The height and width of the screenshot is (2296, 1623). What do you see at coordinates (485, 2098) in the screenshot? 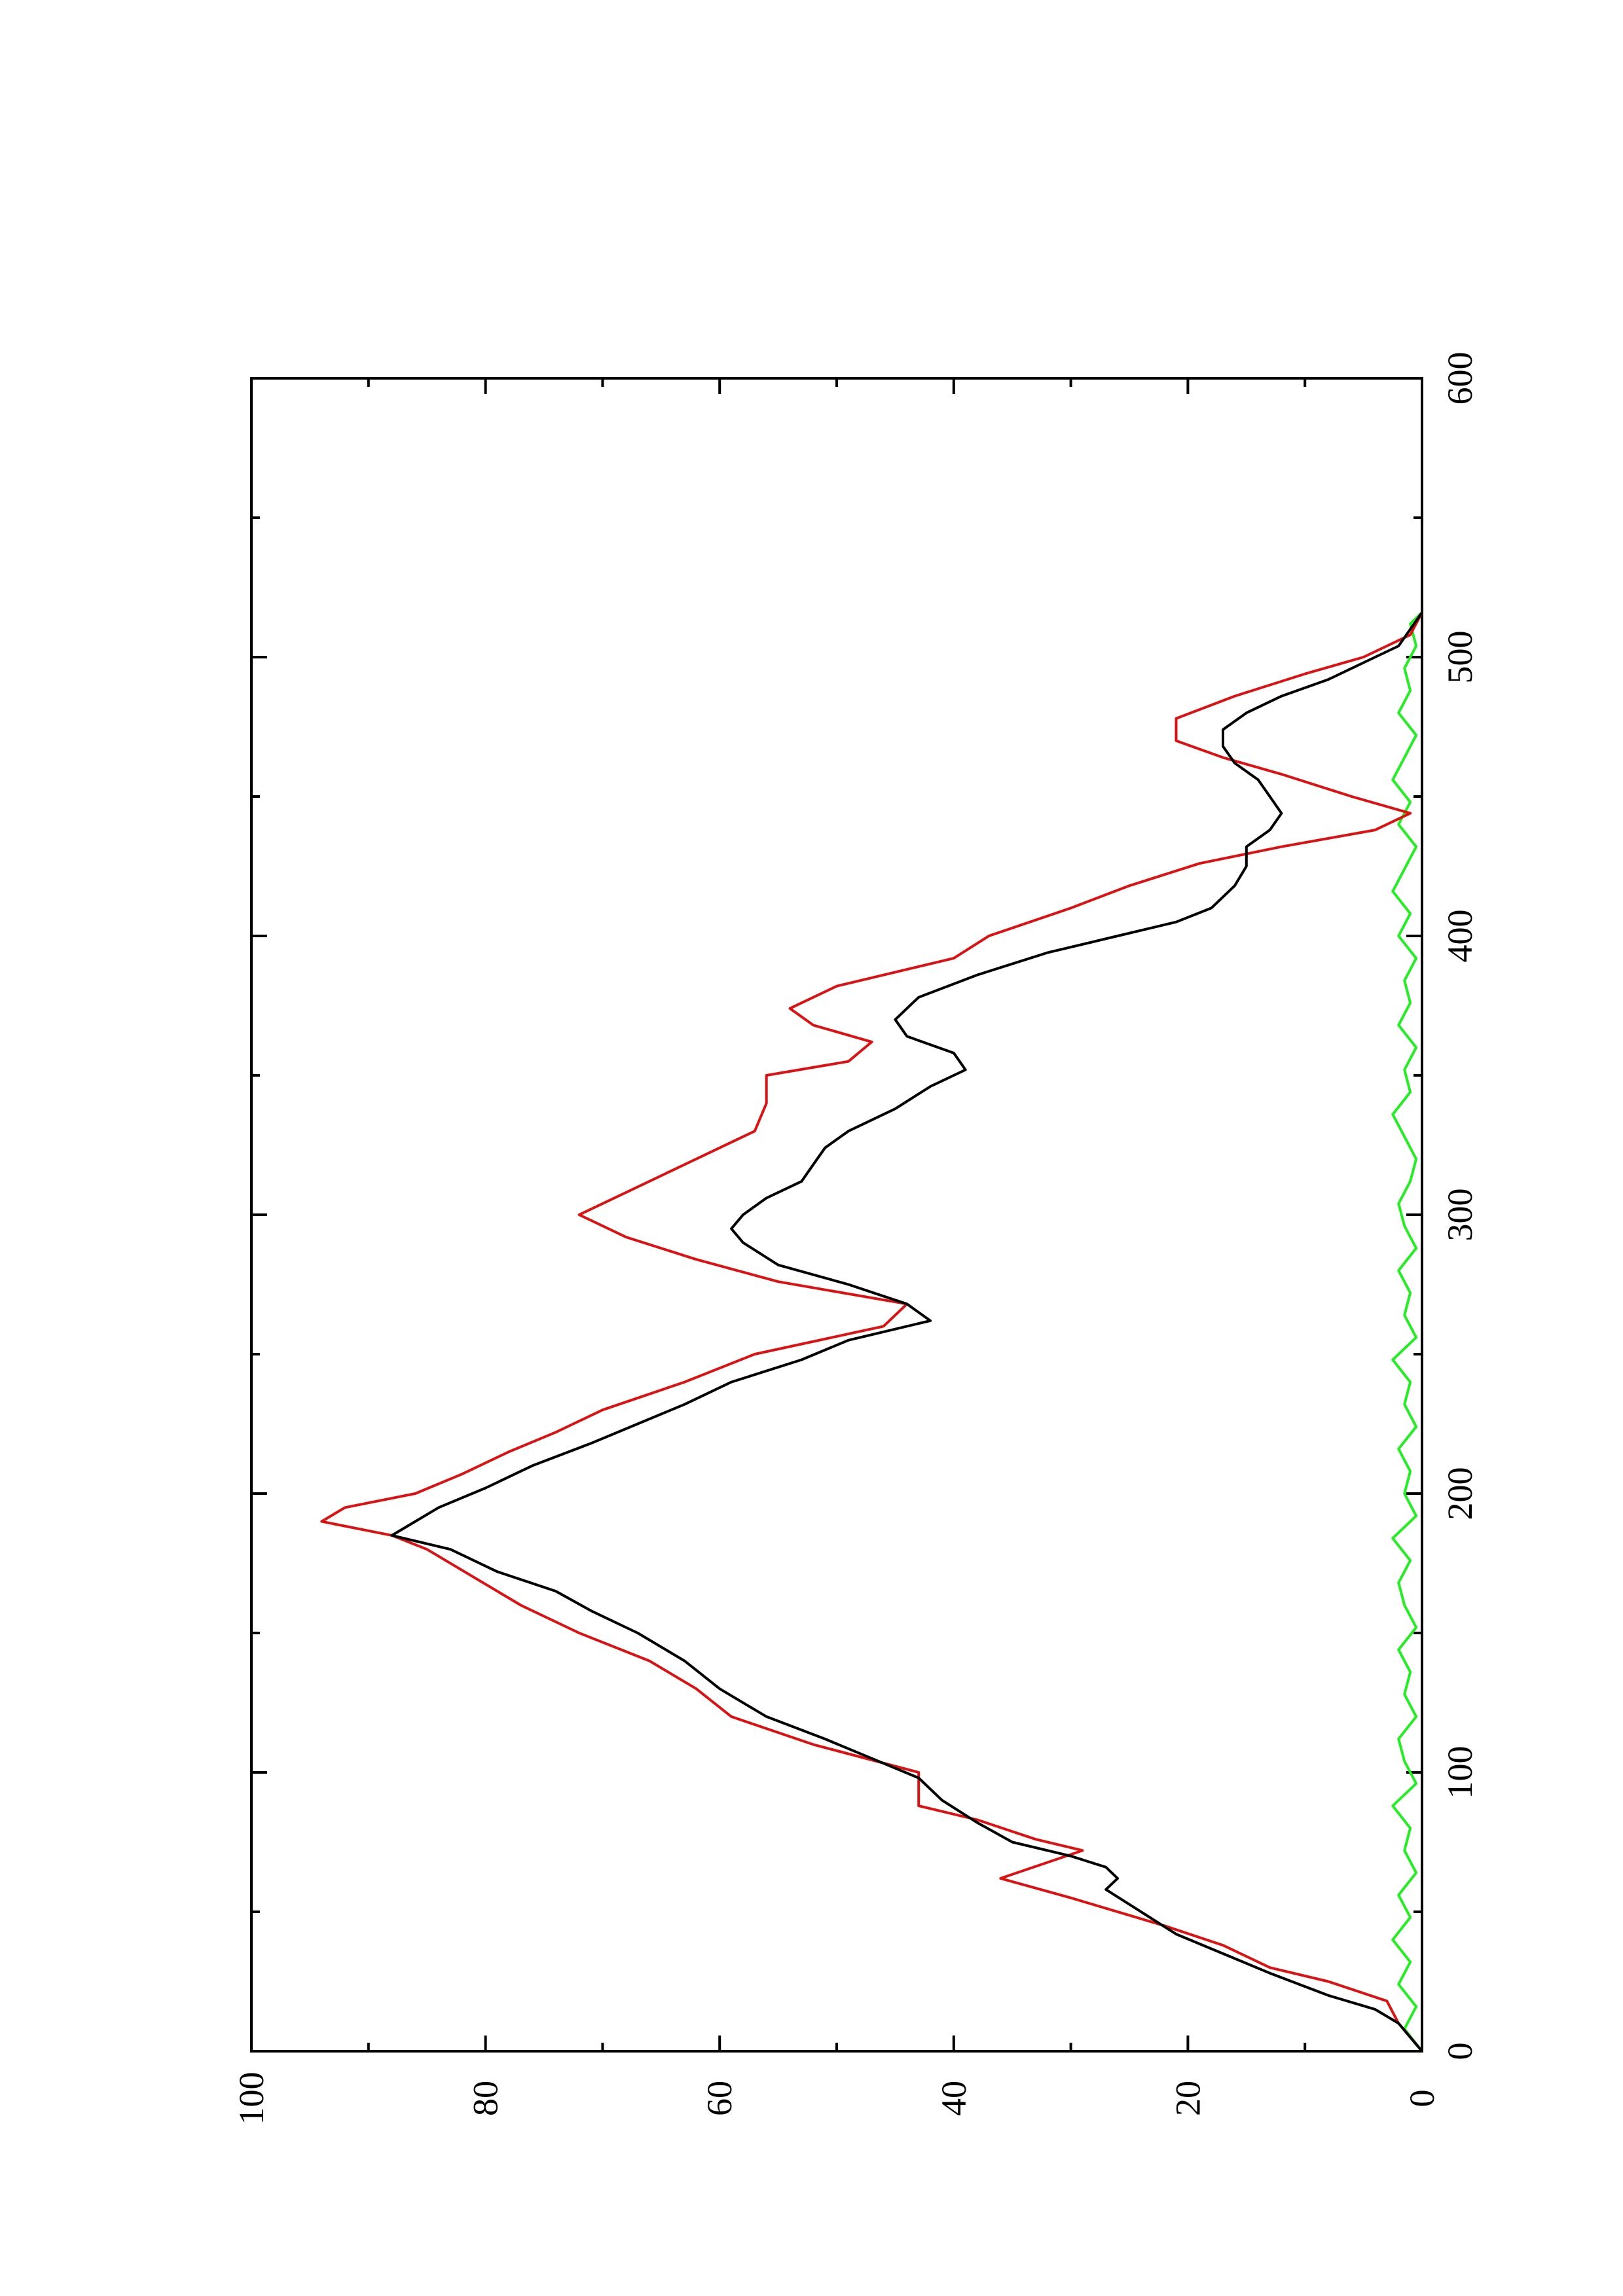
I see `y-tick-label: 80` at bounding box center [485, 2098].